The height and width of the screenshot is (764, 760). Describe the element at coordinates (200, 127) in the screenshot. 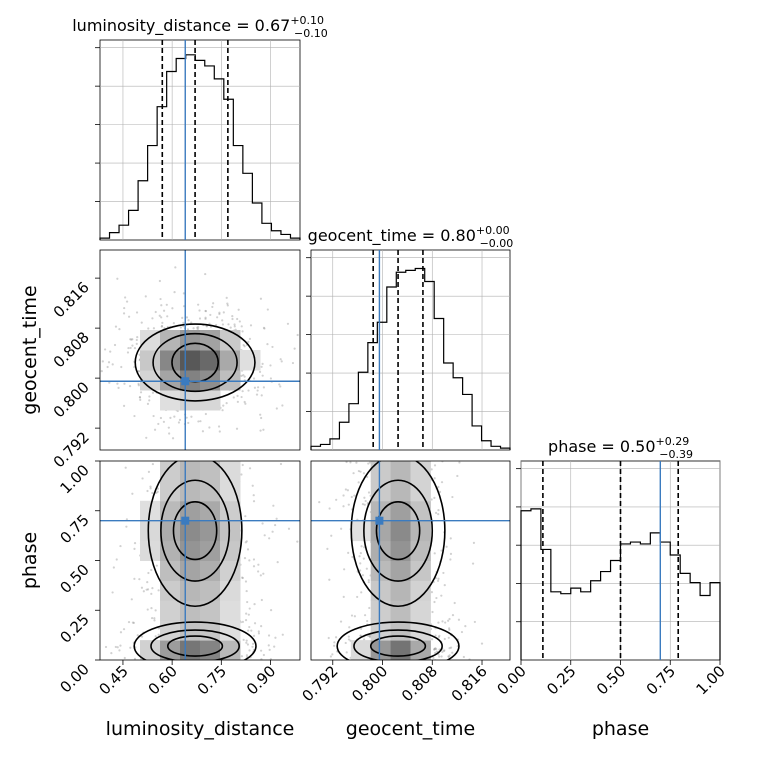

I see `hist-panel-luminosity_distance: luminosity_distance = 0.67+0.10 −0.10` at that location.